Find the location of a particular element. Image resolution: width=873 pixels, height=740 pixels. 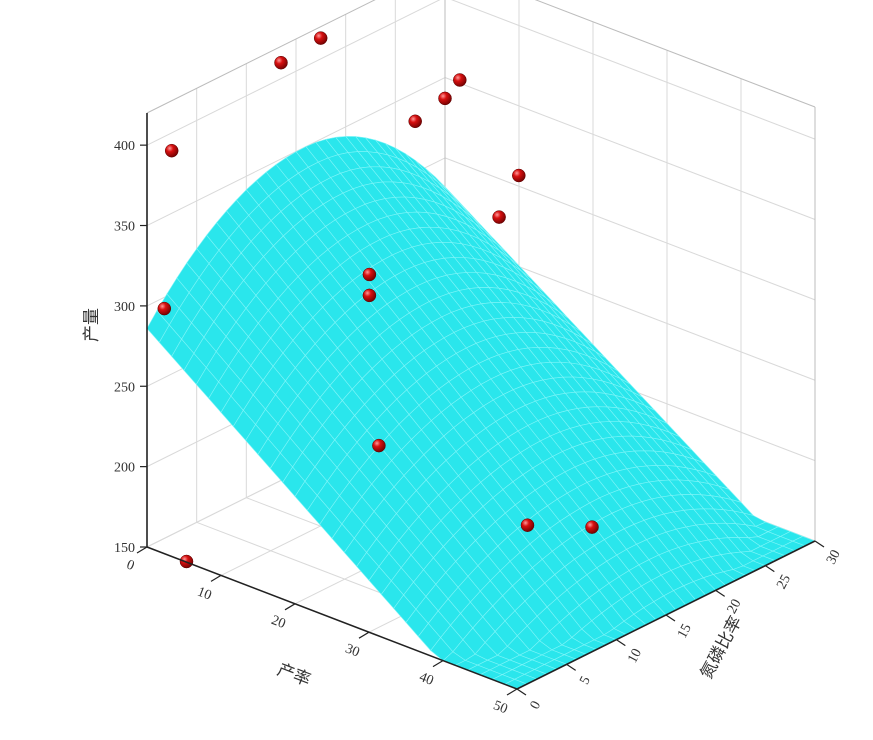

y-tick-label: 25 is located at coordinates (784, 581).